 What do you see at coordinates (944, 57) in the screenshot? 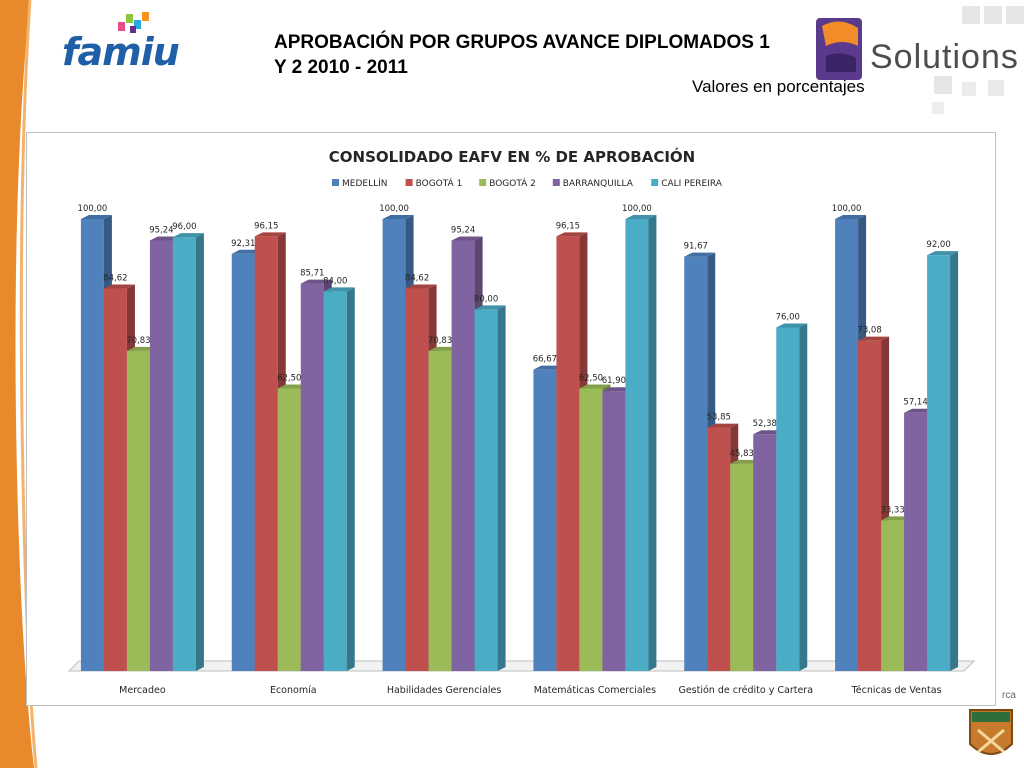
I see `solutions-logo-text: Solutions` at bounding box center [944, 57].